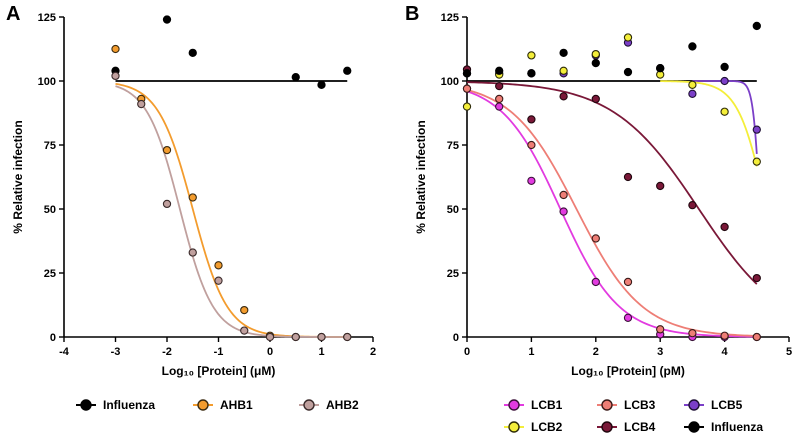 The image size is (800, 444). Describe the element at coordinates (596, 352) in the screenshot. I see `panel-b-x-tick-label: 2` at that location.